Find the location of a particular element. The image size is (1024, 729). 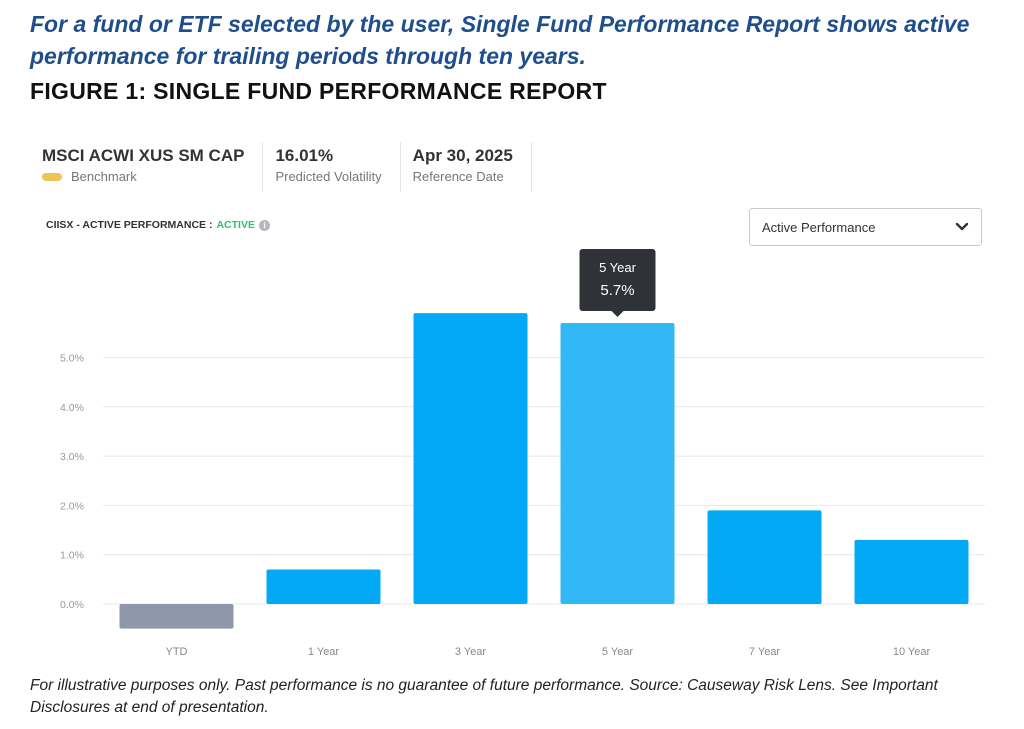

tooltip-box is located at coordinates (617, 279).